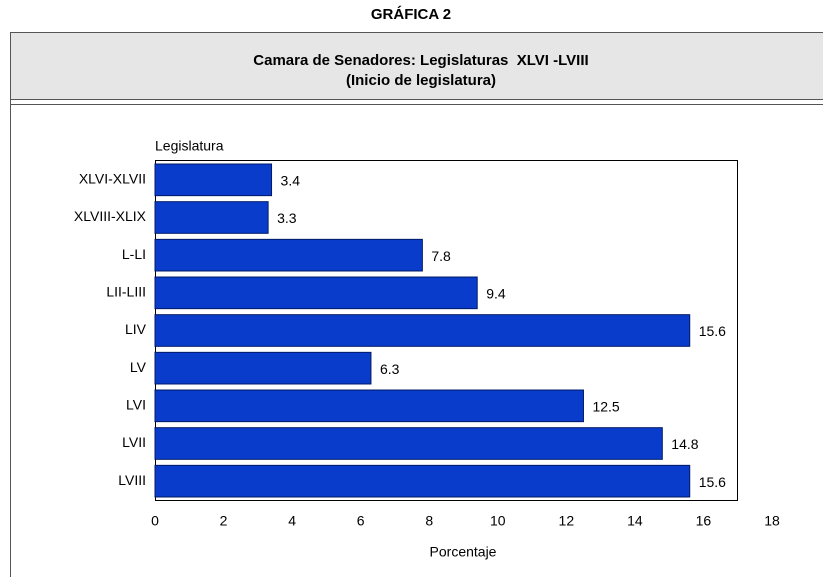 The image size is (823, 577). What do you see at coordinates (155, 521) in the screenshot?
I see `x-tick-label: 0` at bounding box center [155, 521].